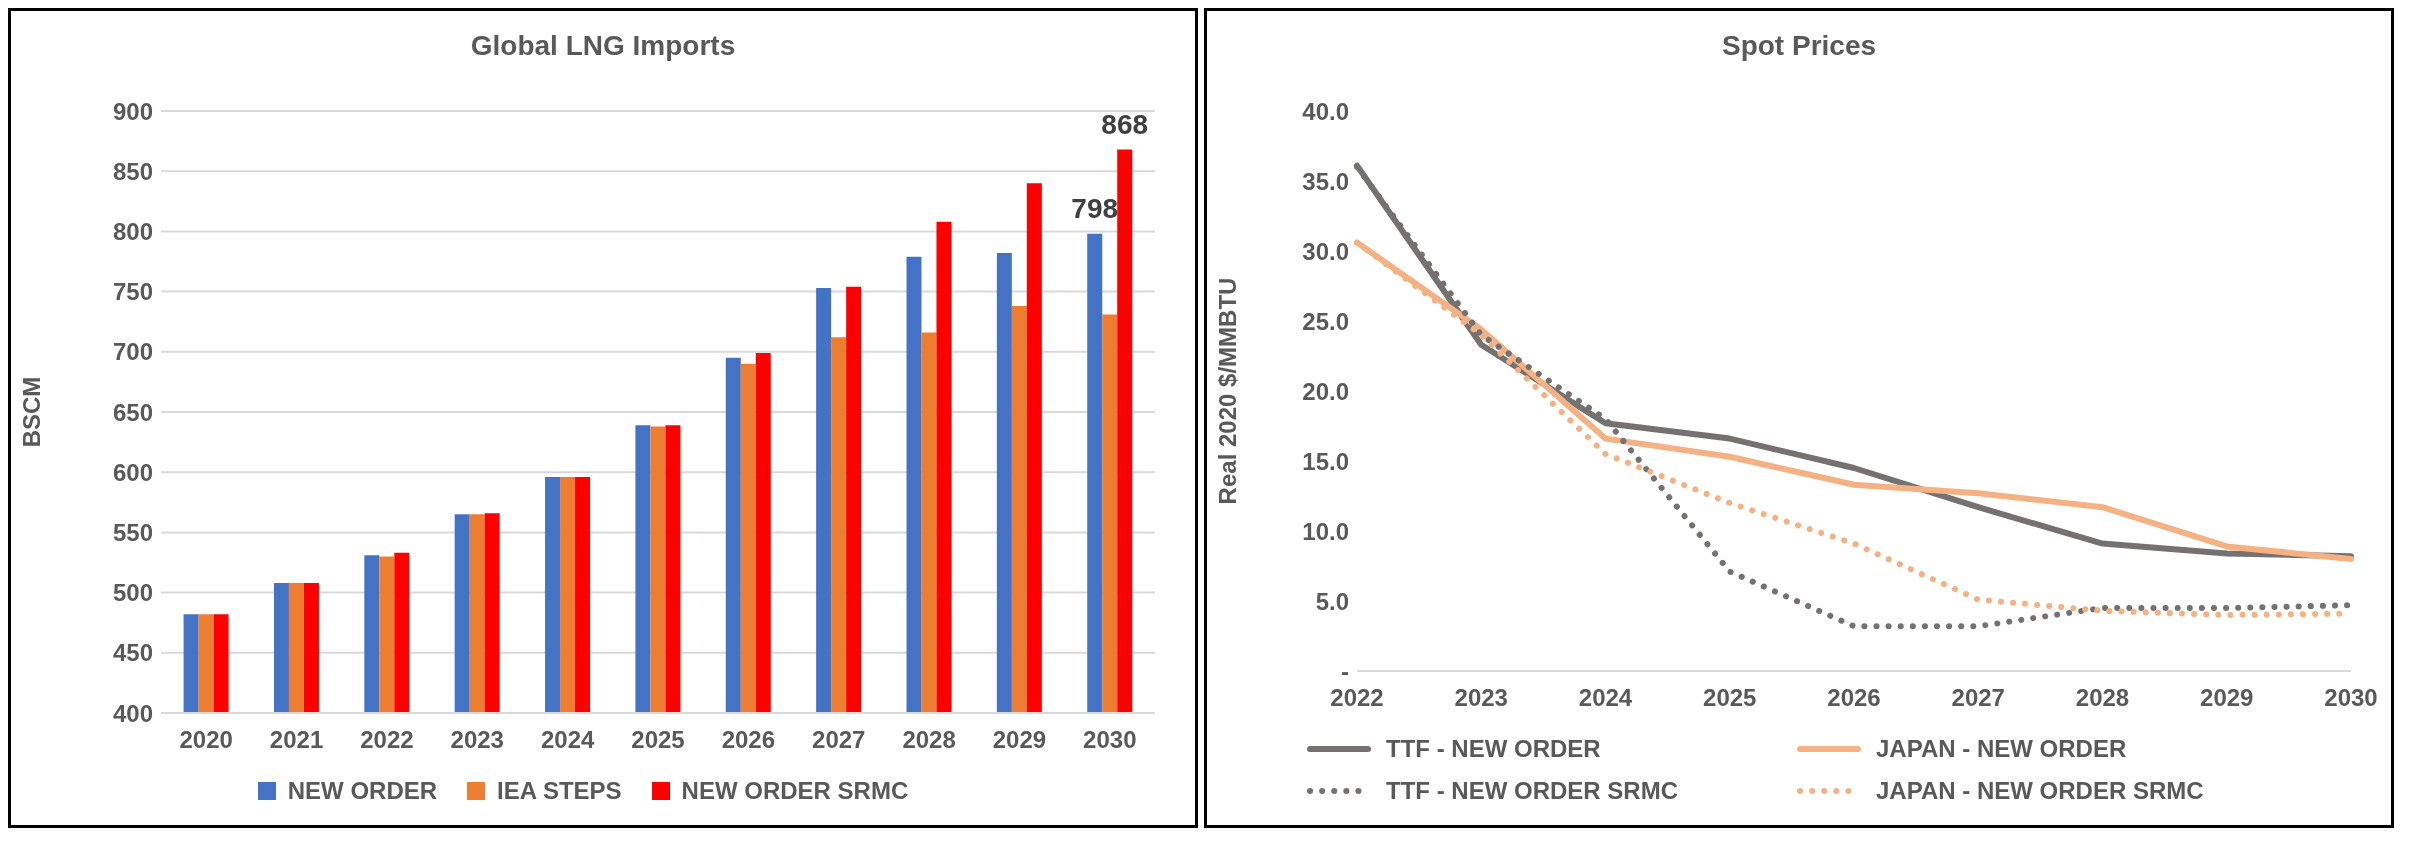 The image size is (2418, 842). I want to click on chart-title: Spot Prices, so click(1799, 46).